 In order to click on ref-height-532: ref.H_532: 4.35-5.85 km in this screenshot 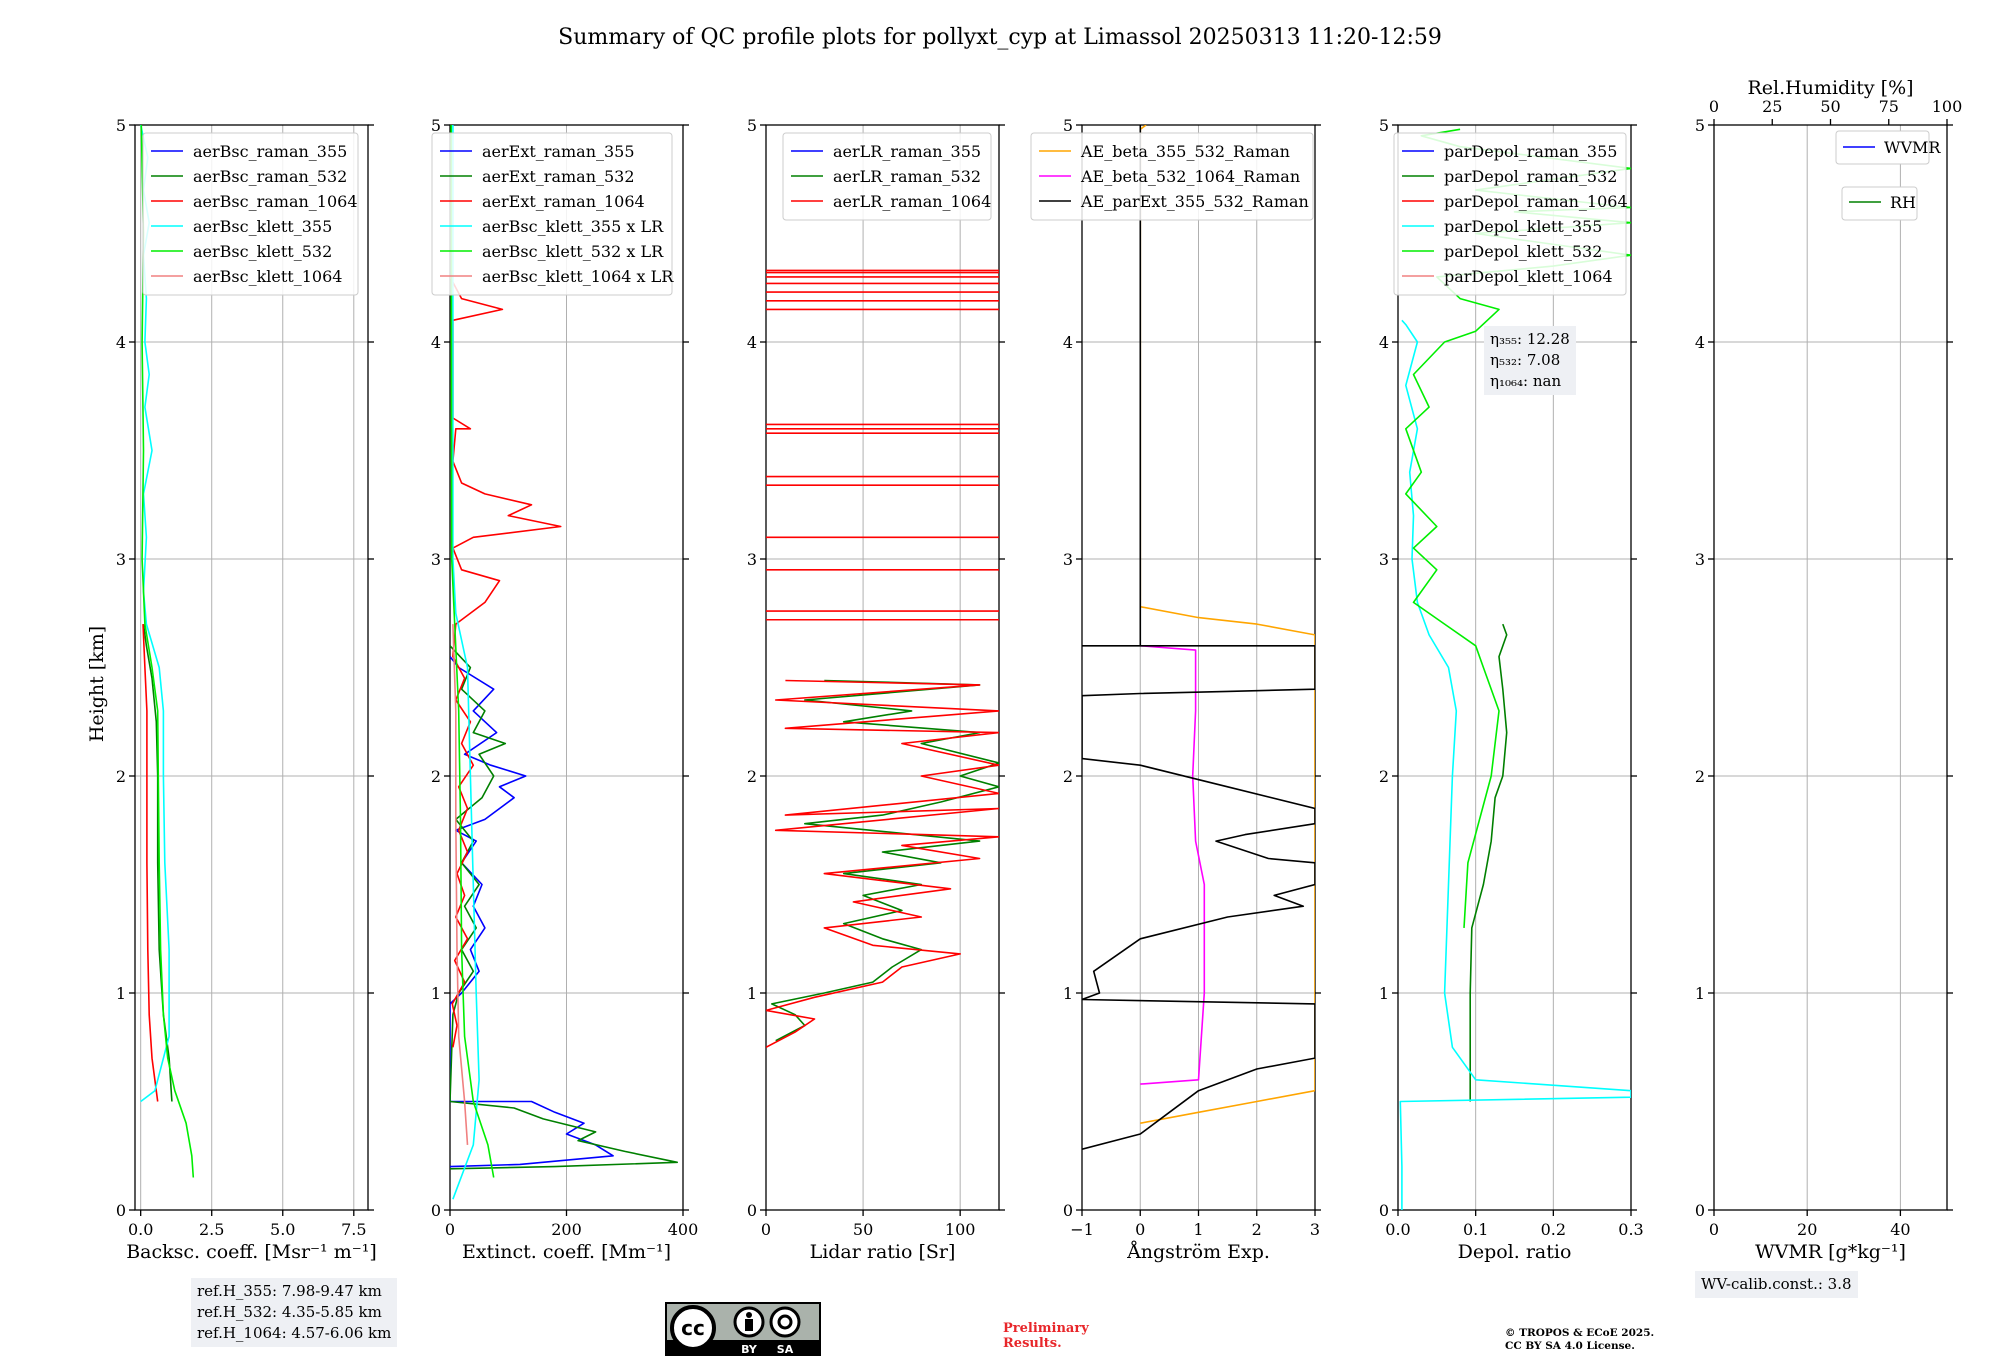, I will do `click(289, 1312)`.